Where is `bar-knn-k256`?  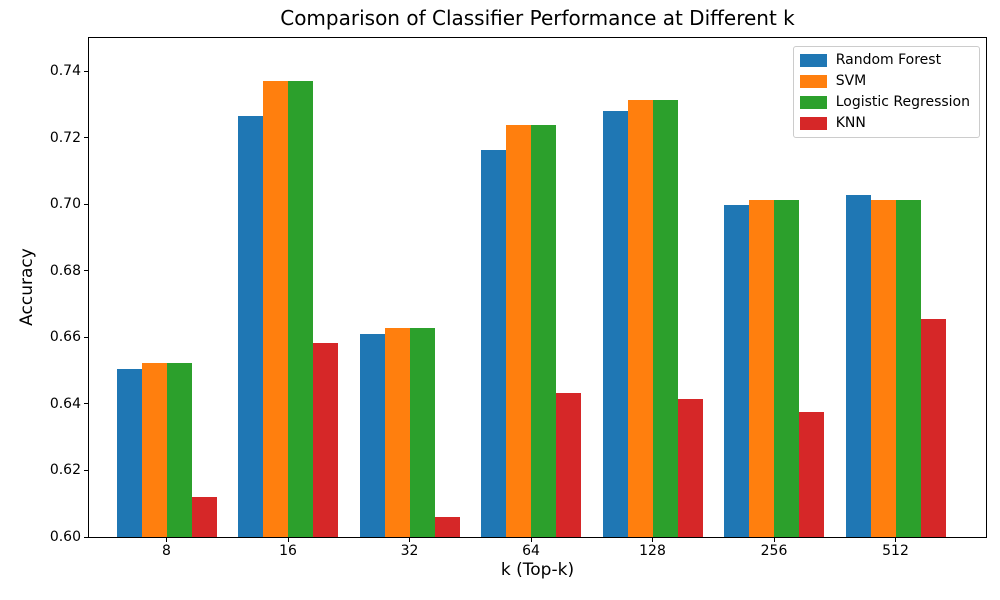 bar-knn-k256 is located at coordinates (811, 474).